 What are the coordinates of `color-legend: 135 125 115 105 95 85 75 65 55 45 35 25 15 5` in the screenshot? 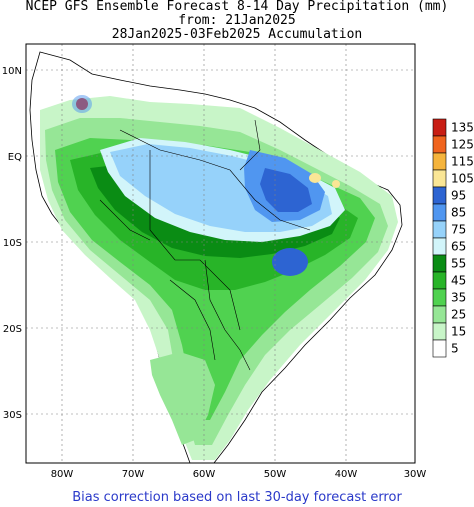 It's located at (453, 238).